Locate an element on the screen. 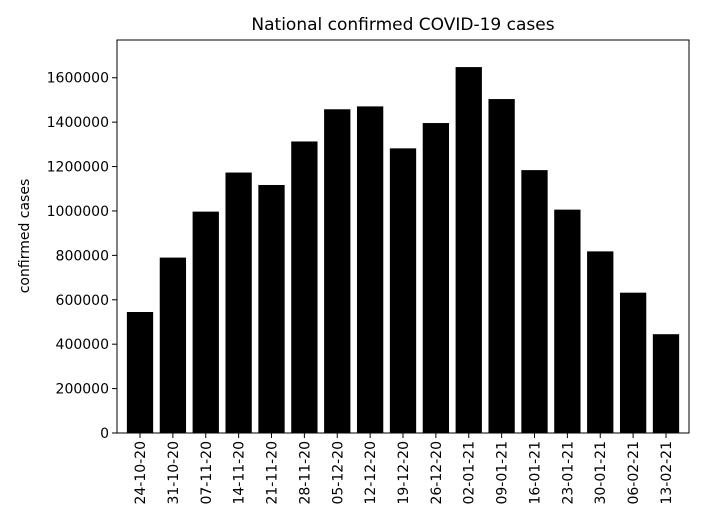 This screenshot has height=530, width=706. x-tick-label: 24-10-20 is located at coordinates (141, 473).